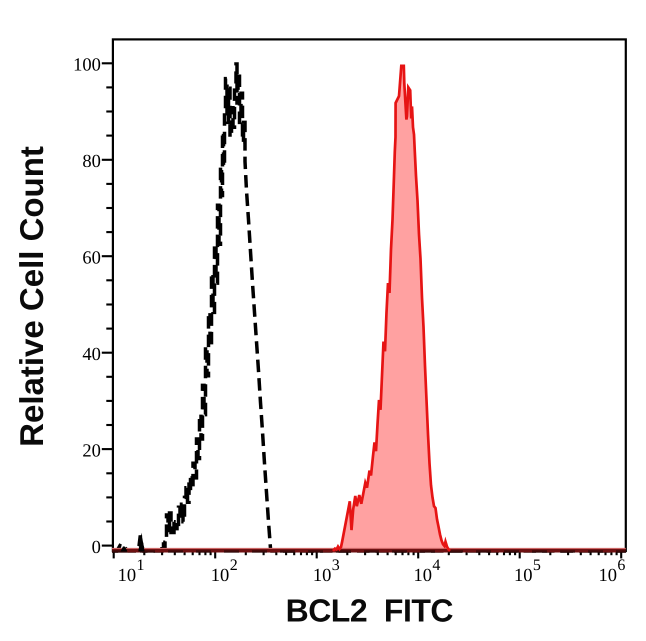 This screenshot has width=646, height=641. Describe the element at coordinates (91, 451) in the screenshot. I see `svg-text: 20` at that location.